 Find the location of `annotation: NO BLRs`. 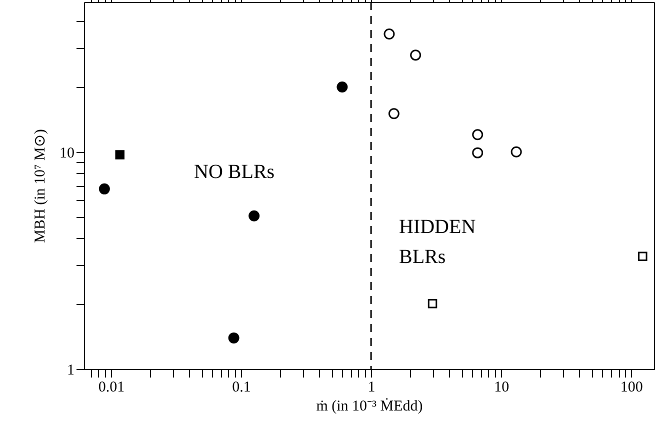

annotation: NO BLRs is located at coordinates (234, 172).